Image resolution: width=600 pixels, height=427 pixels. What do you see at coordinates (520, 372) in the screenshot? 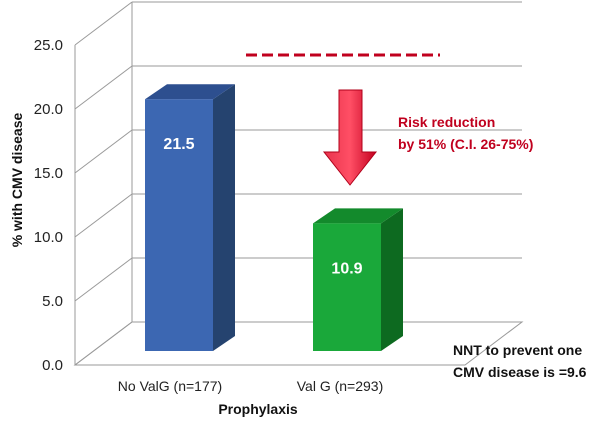
I see `nnt-line2: CMV disease is =9.6` at bounding box center [520, 372].